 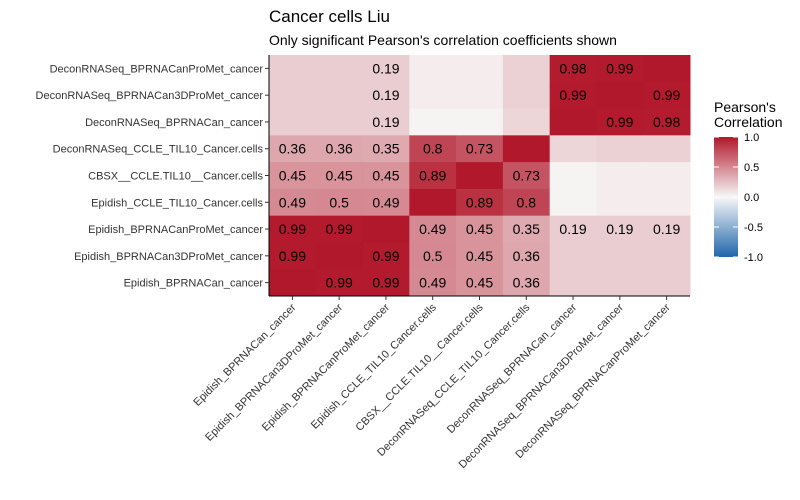 What do you see at coordinates (753, 228) in the screenshot?
I see `legend-tick-label: -0.5` at bounding box center [753, 228].